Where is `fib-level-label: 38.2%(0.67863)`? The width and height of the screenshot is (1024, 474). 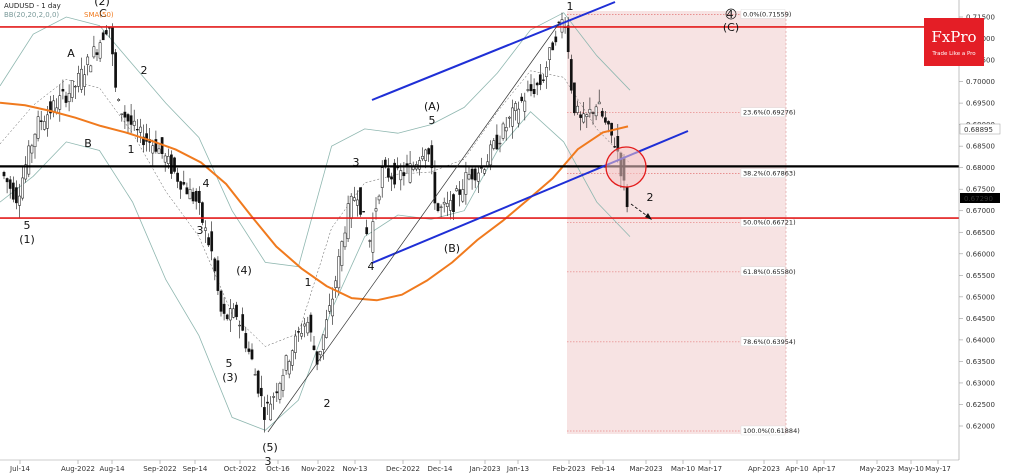 fib-level-label: 38.2%(0.67863) is located at coordinates (769, 174).